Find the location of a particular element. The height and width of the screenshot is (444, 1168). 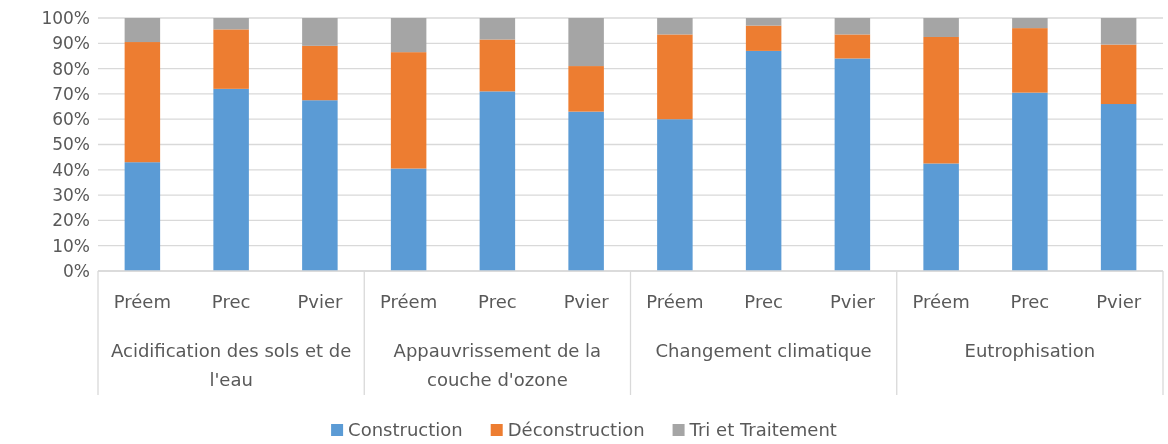

y-tick-label: 50% is located at coordinates (71, 144).